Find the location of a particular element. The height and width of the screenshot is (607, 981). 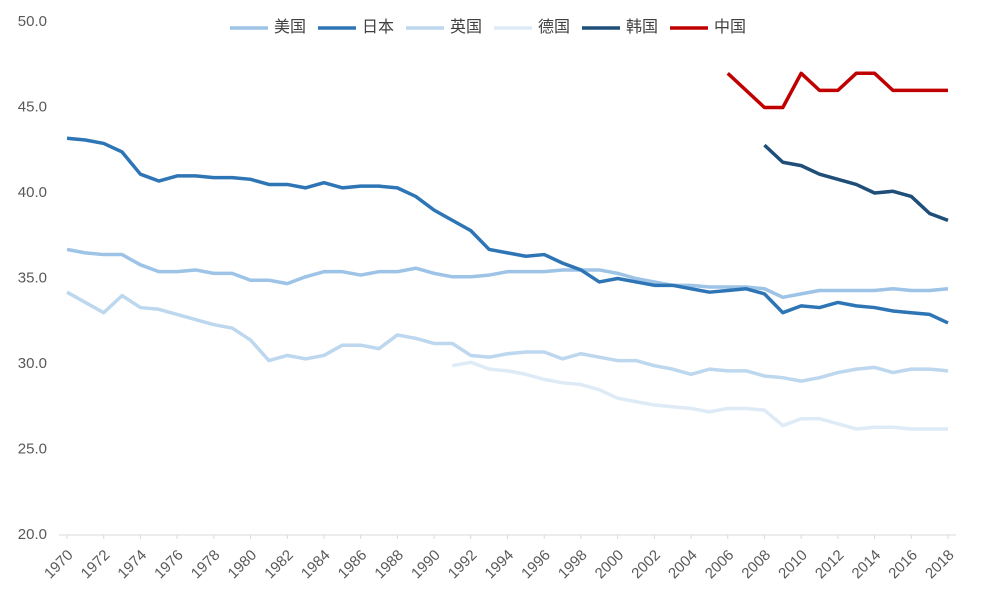

y-tick-label: 45.0 is located at coordinates (32, 106).